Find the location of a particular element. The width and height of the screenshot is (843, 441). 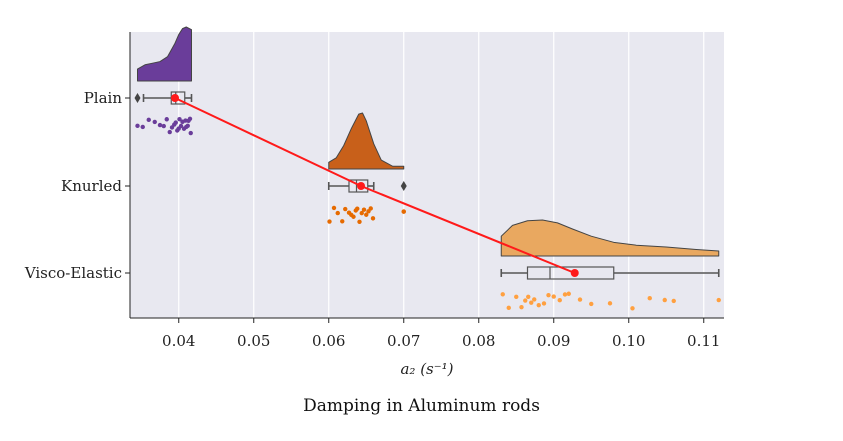

x-tick-label: 0.05 is located at coordinates (253, 341).